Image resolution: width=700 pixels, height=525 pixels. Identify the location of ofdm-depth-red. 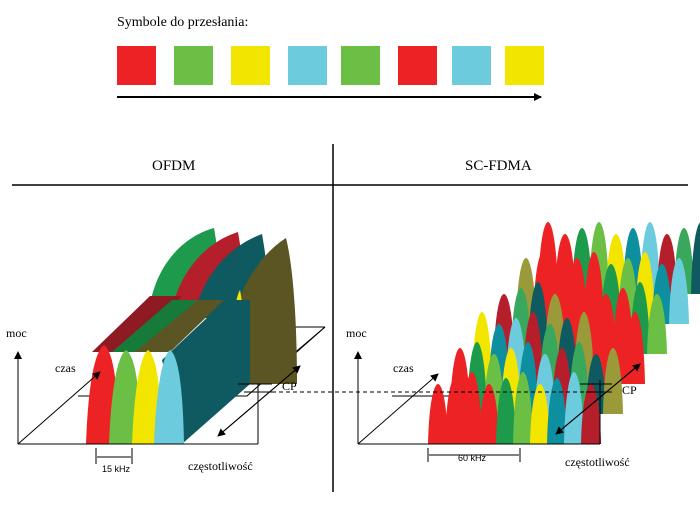
(137, 324).